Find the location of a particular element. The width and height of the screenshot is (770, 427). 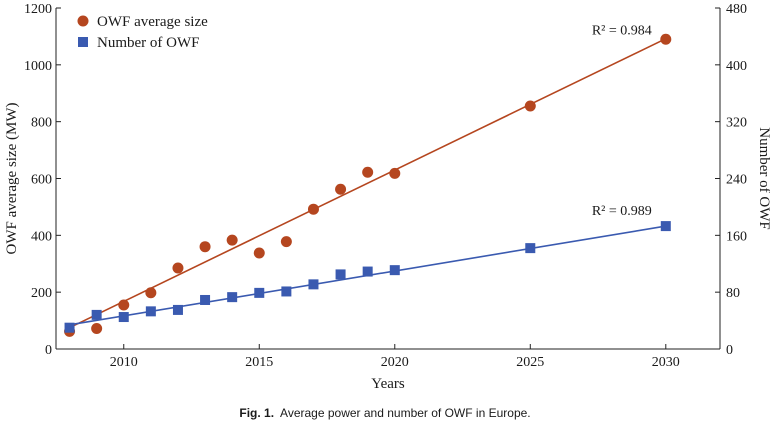

legend: OWF average size Number of OWF is located at coordinates (142, 32).